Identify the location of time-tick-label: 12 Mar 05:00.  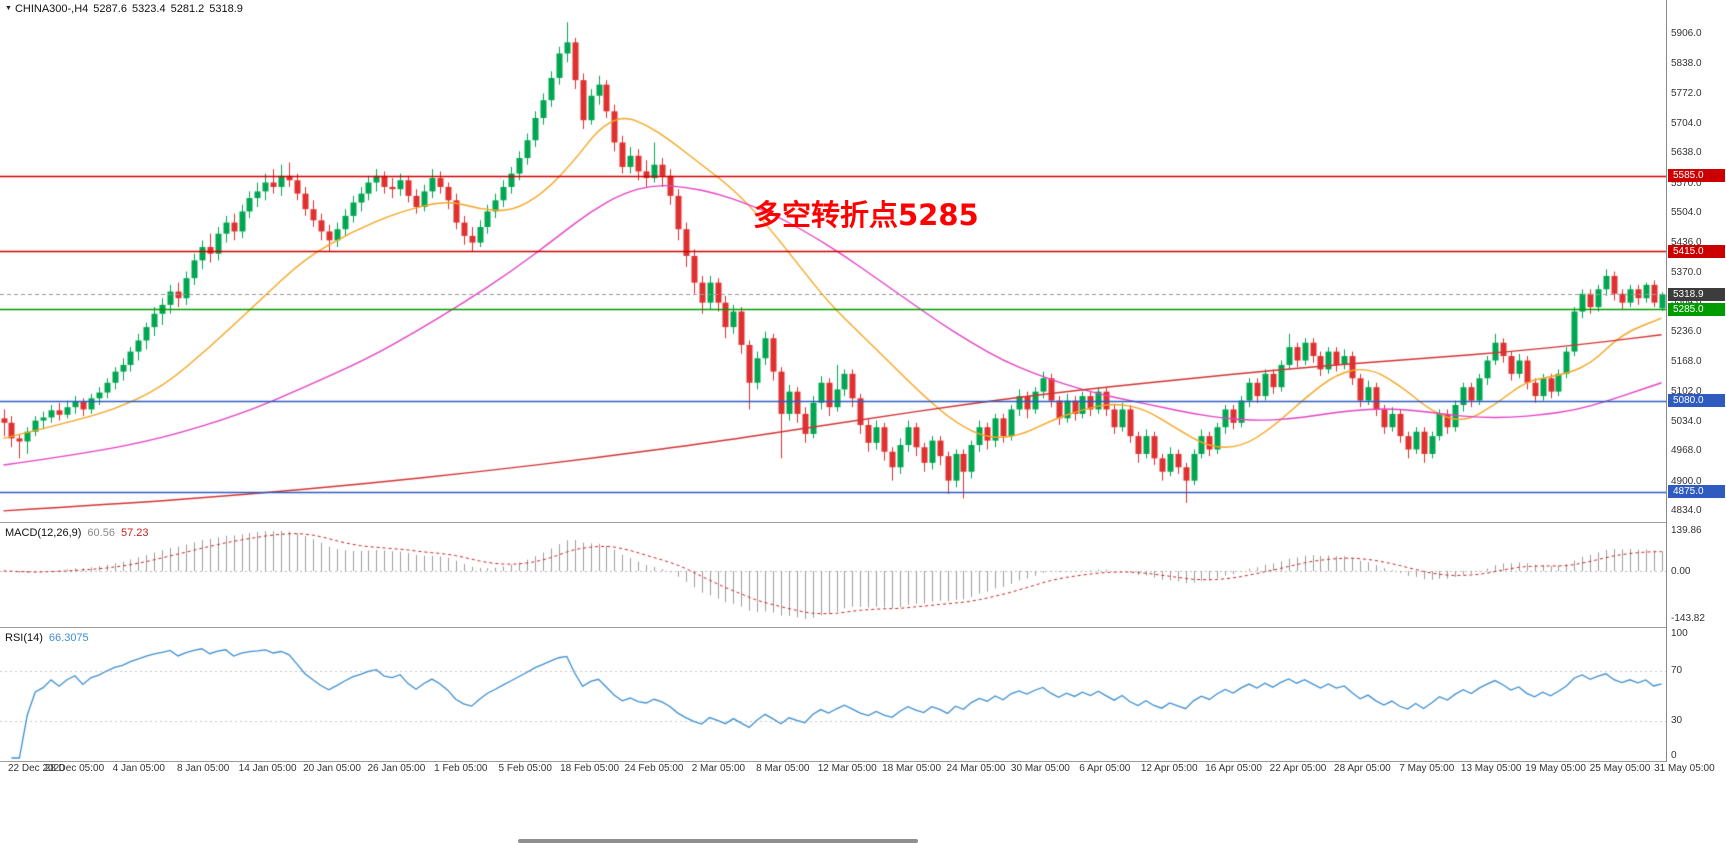
(847, 768).